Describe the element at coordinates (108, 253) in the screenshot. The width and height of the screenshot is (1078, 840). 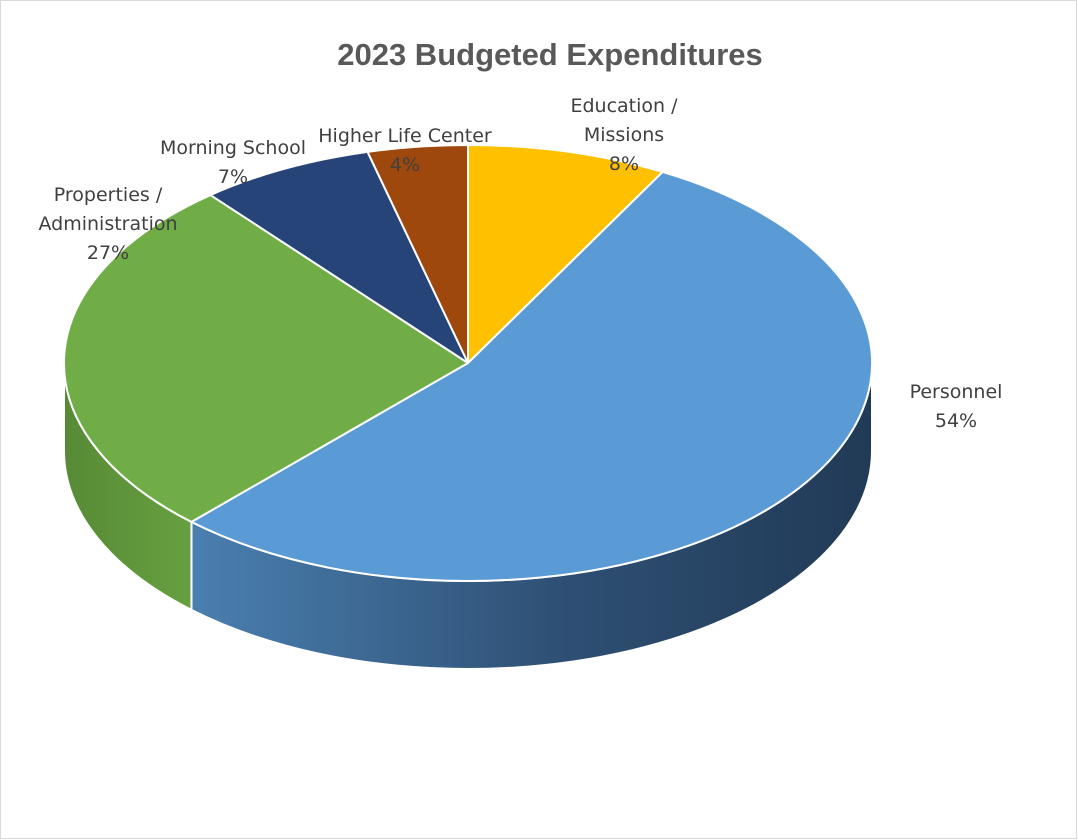
I see `slice-percent: 27%` at that location.